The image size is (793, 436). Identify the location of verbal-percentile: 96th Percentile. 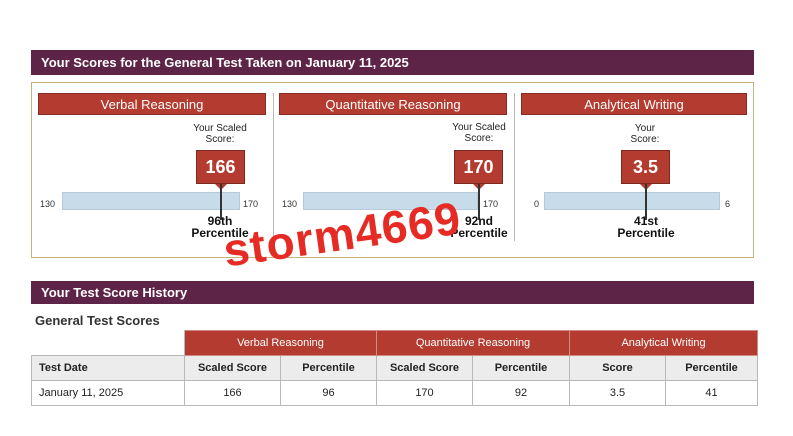
(220, 227).